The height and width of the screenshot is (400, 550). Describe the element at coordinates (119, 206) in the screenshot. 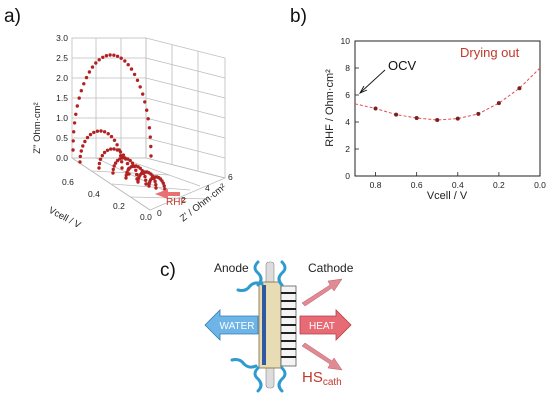

I see `vcell-tick: 0.2` at that location.